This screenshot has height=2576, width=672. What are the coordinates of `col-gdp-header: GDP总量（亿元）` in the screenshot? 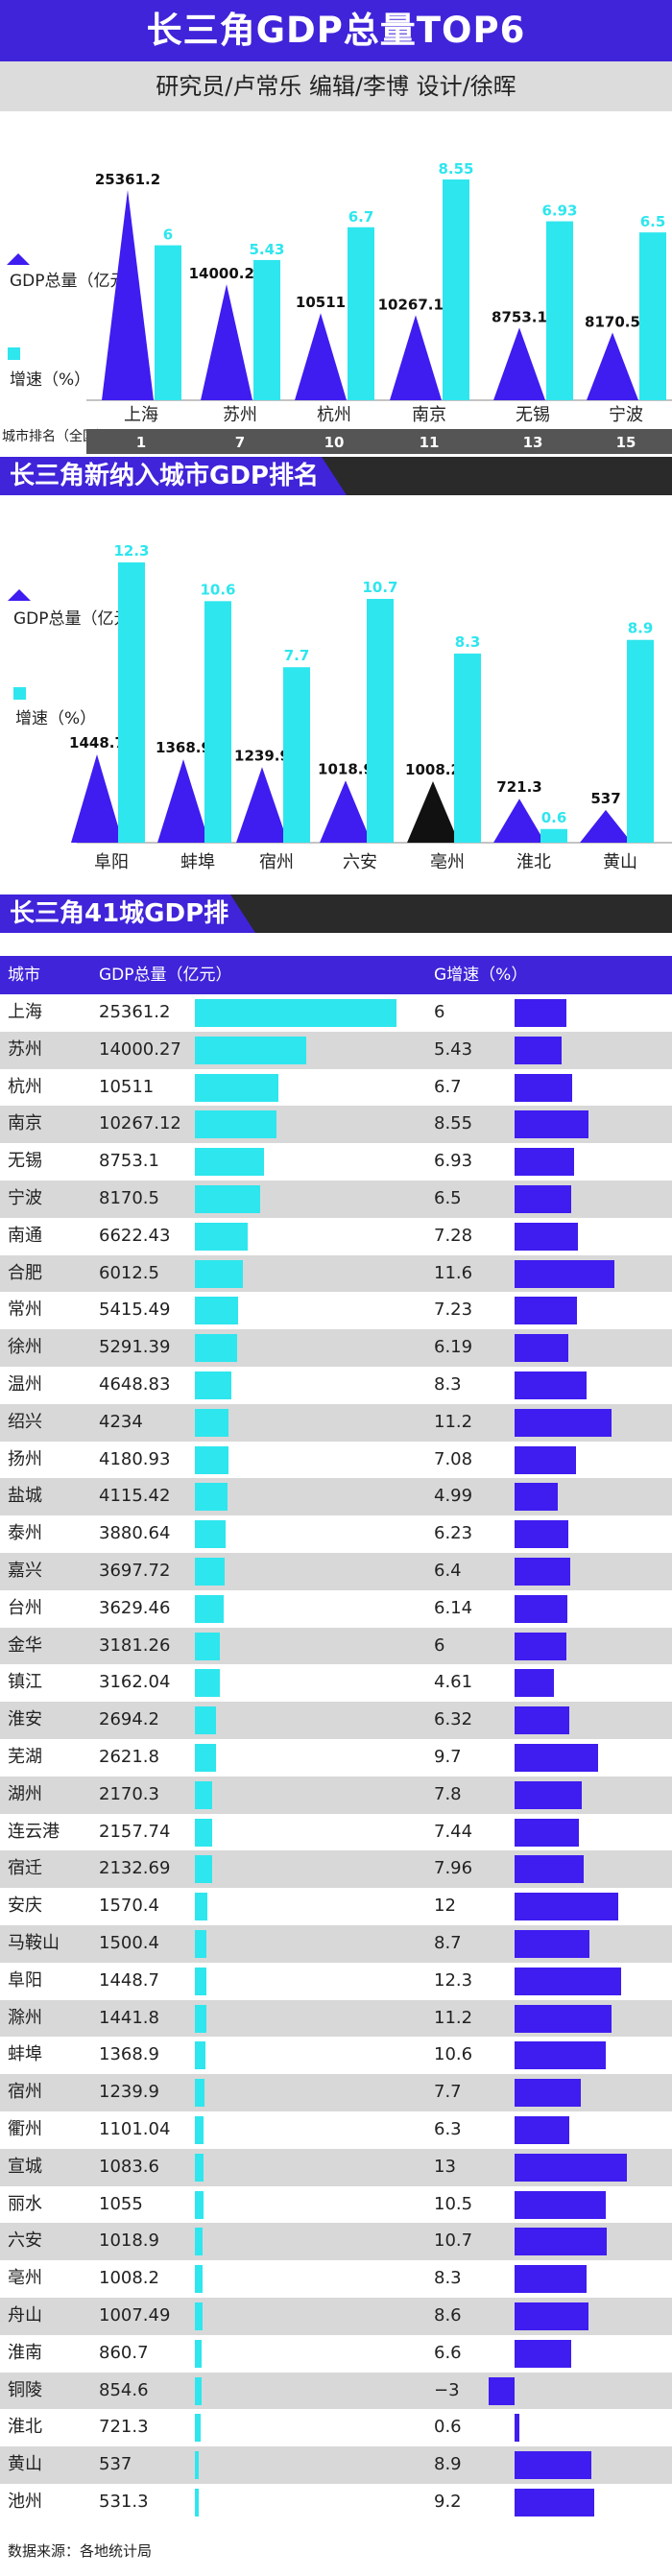 It's located at (165, 975).